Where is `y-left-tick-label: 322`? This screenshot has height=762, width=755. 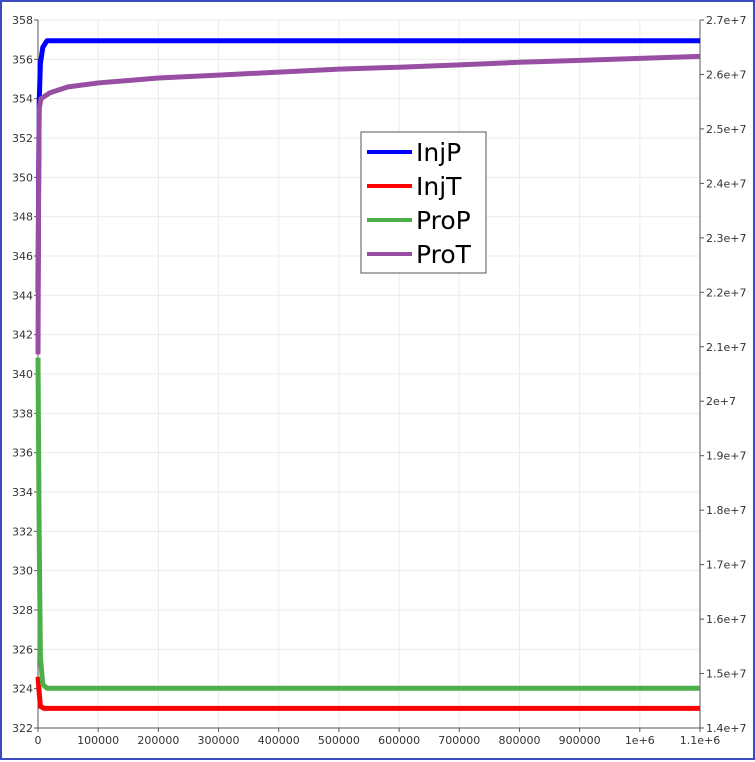 y-left-tick-label: 322 is located at coordinates (22, 728).